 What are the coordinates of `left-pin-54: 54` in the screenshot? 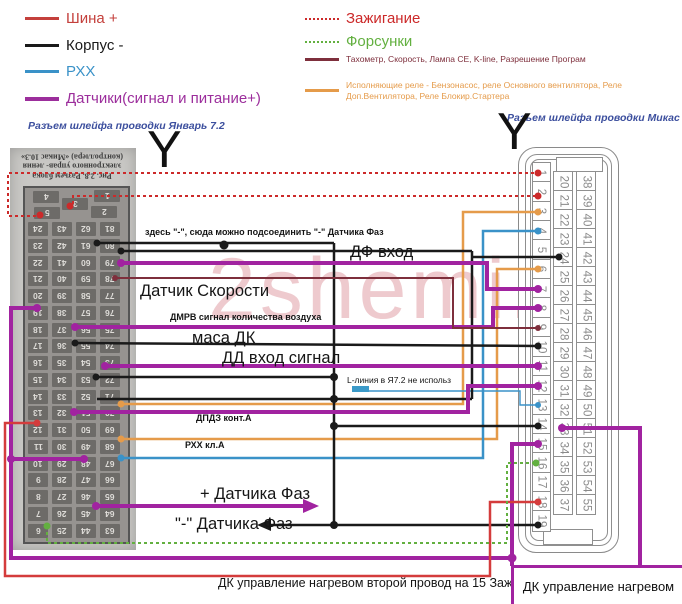 It's located at (86, 363).